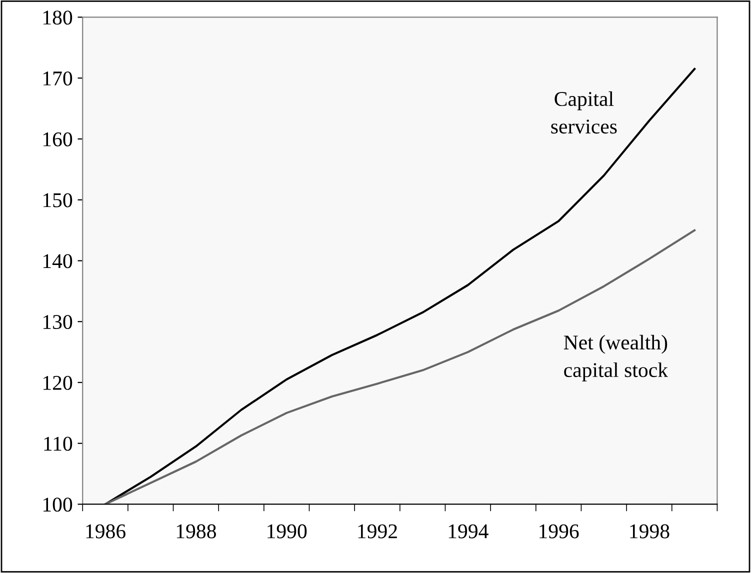 The width and height of the screenshot is (751, 573). Describe the element at coordinates (57, 383) in the screenshot. I see `y-tick-label: 120` at that location.